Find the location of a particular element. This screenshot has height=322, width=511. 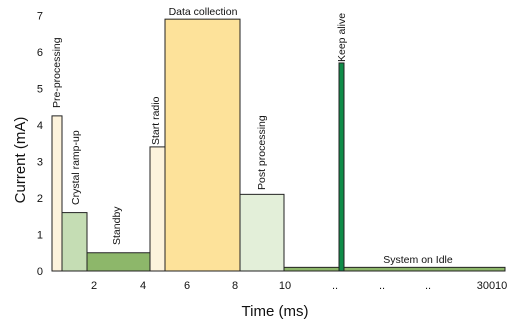

phase-label-system-on-idle: System on Idle is located at coordinates (418, 260).